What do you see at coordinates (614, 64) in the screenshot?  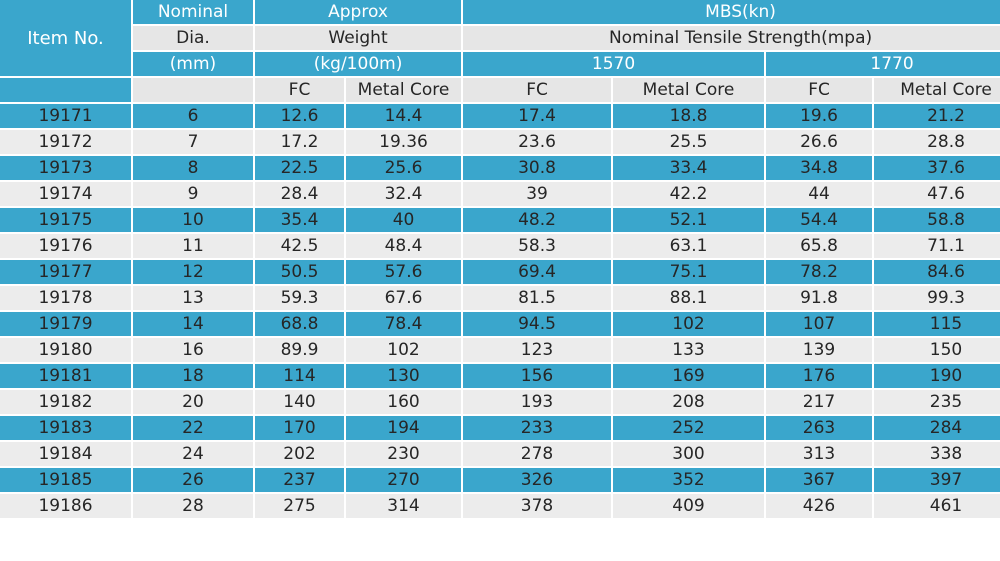 I see `strength-1570-header: 1570` at bounding box center [614, 64].